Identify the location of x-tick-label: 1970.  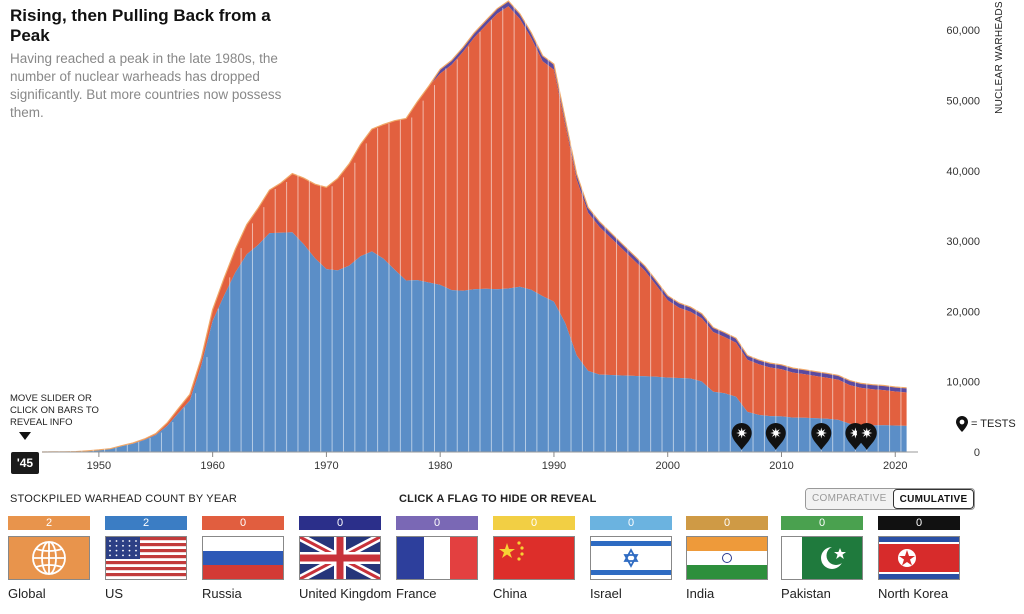
(326, 465).